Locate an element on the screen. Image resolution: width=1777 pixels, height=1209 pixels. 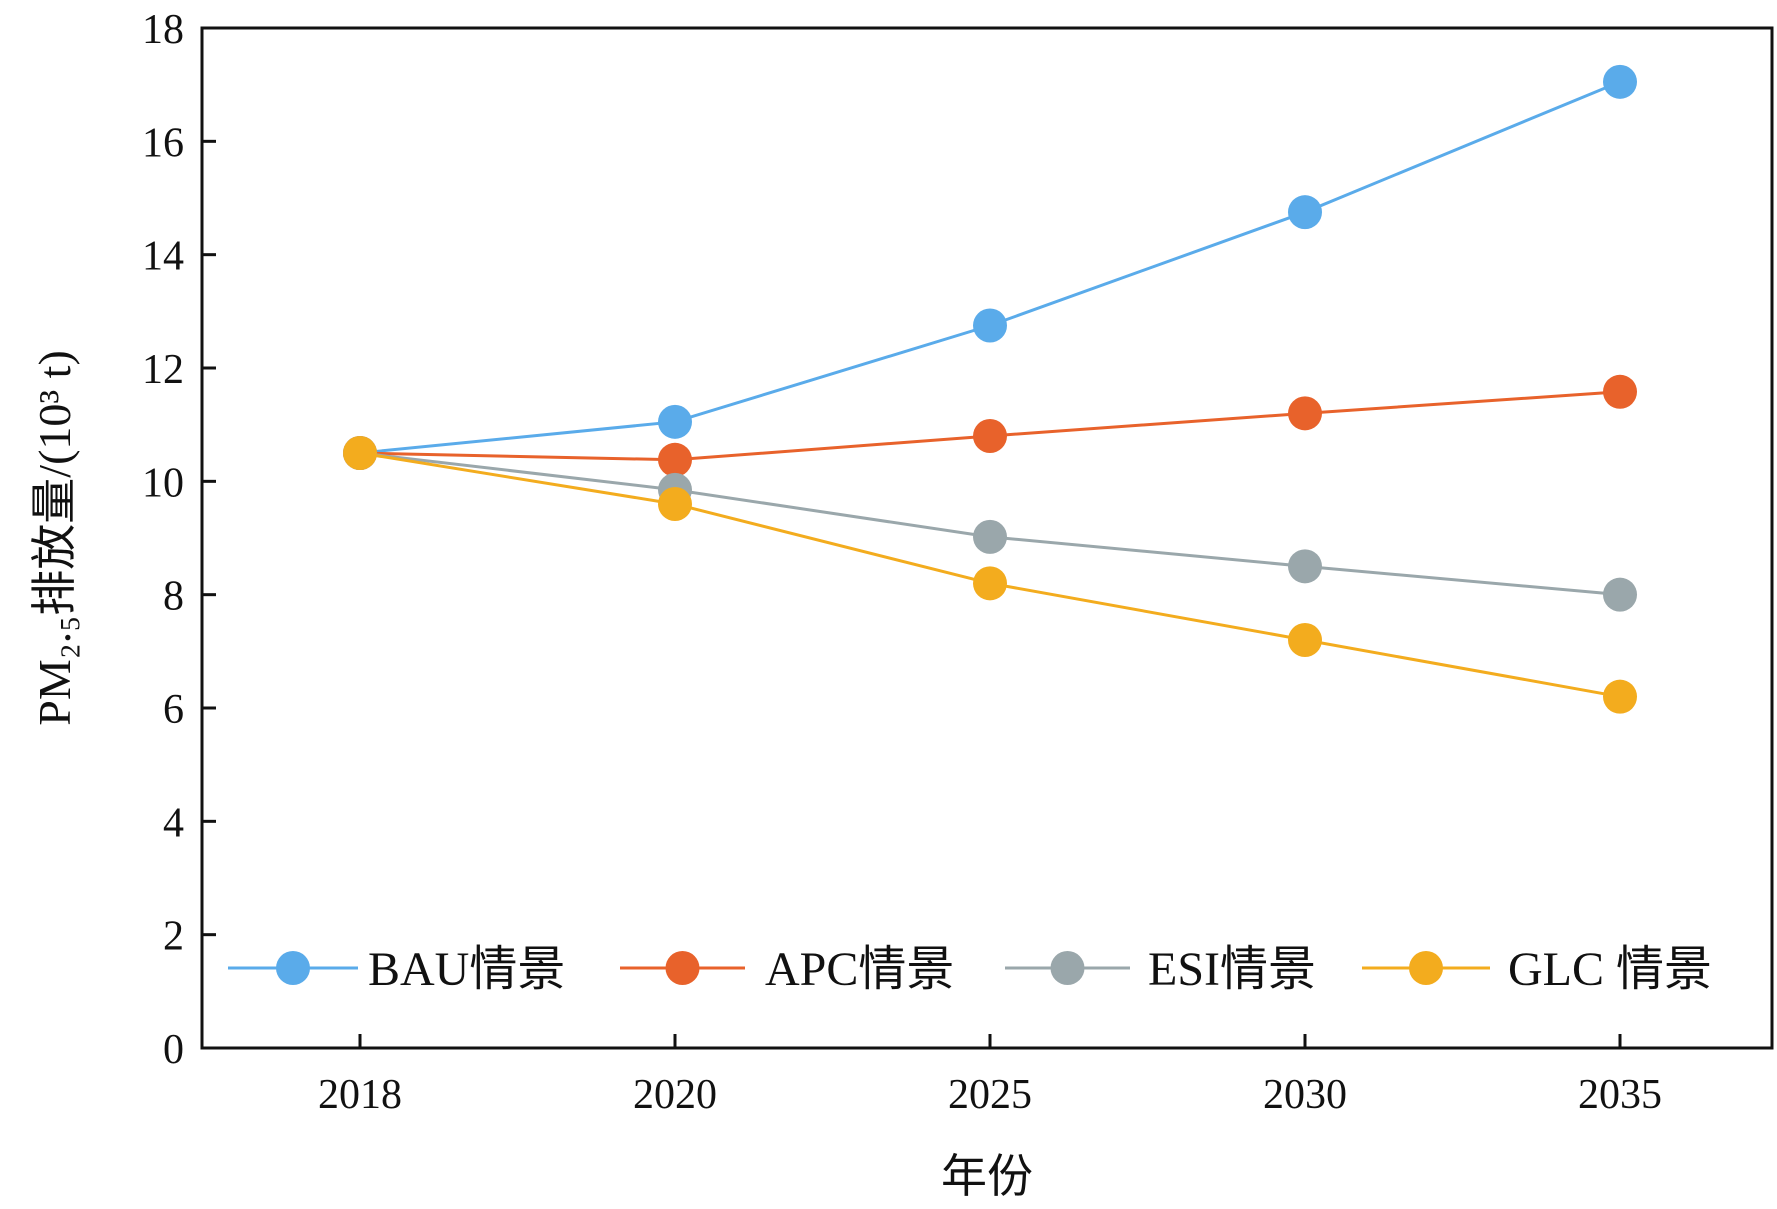
legend-label: ESI情景 is located at coordinates (1232, 969).